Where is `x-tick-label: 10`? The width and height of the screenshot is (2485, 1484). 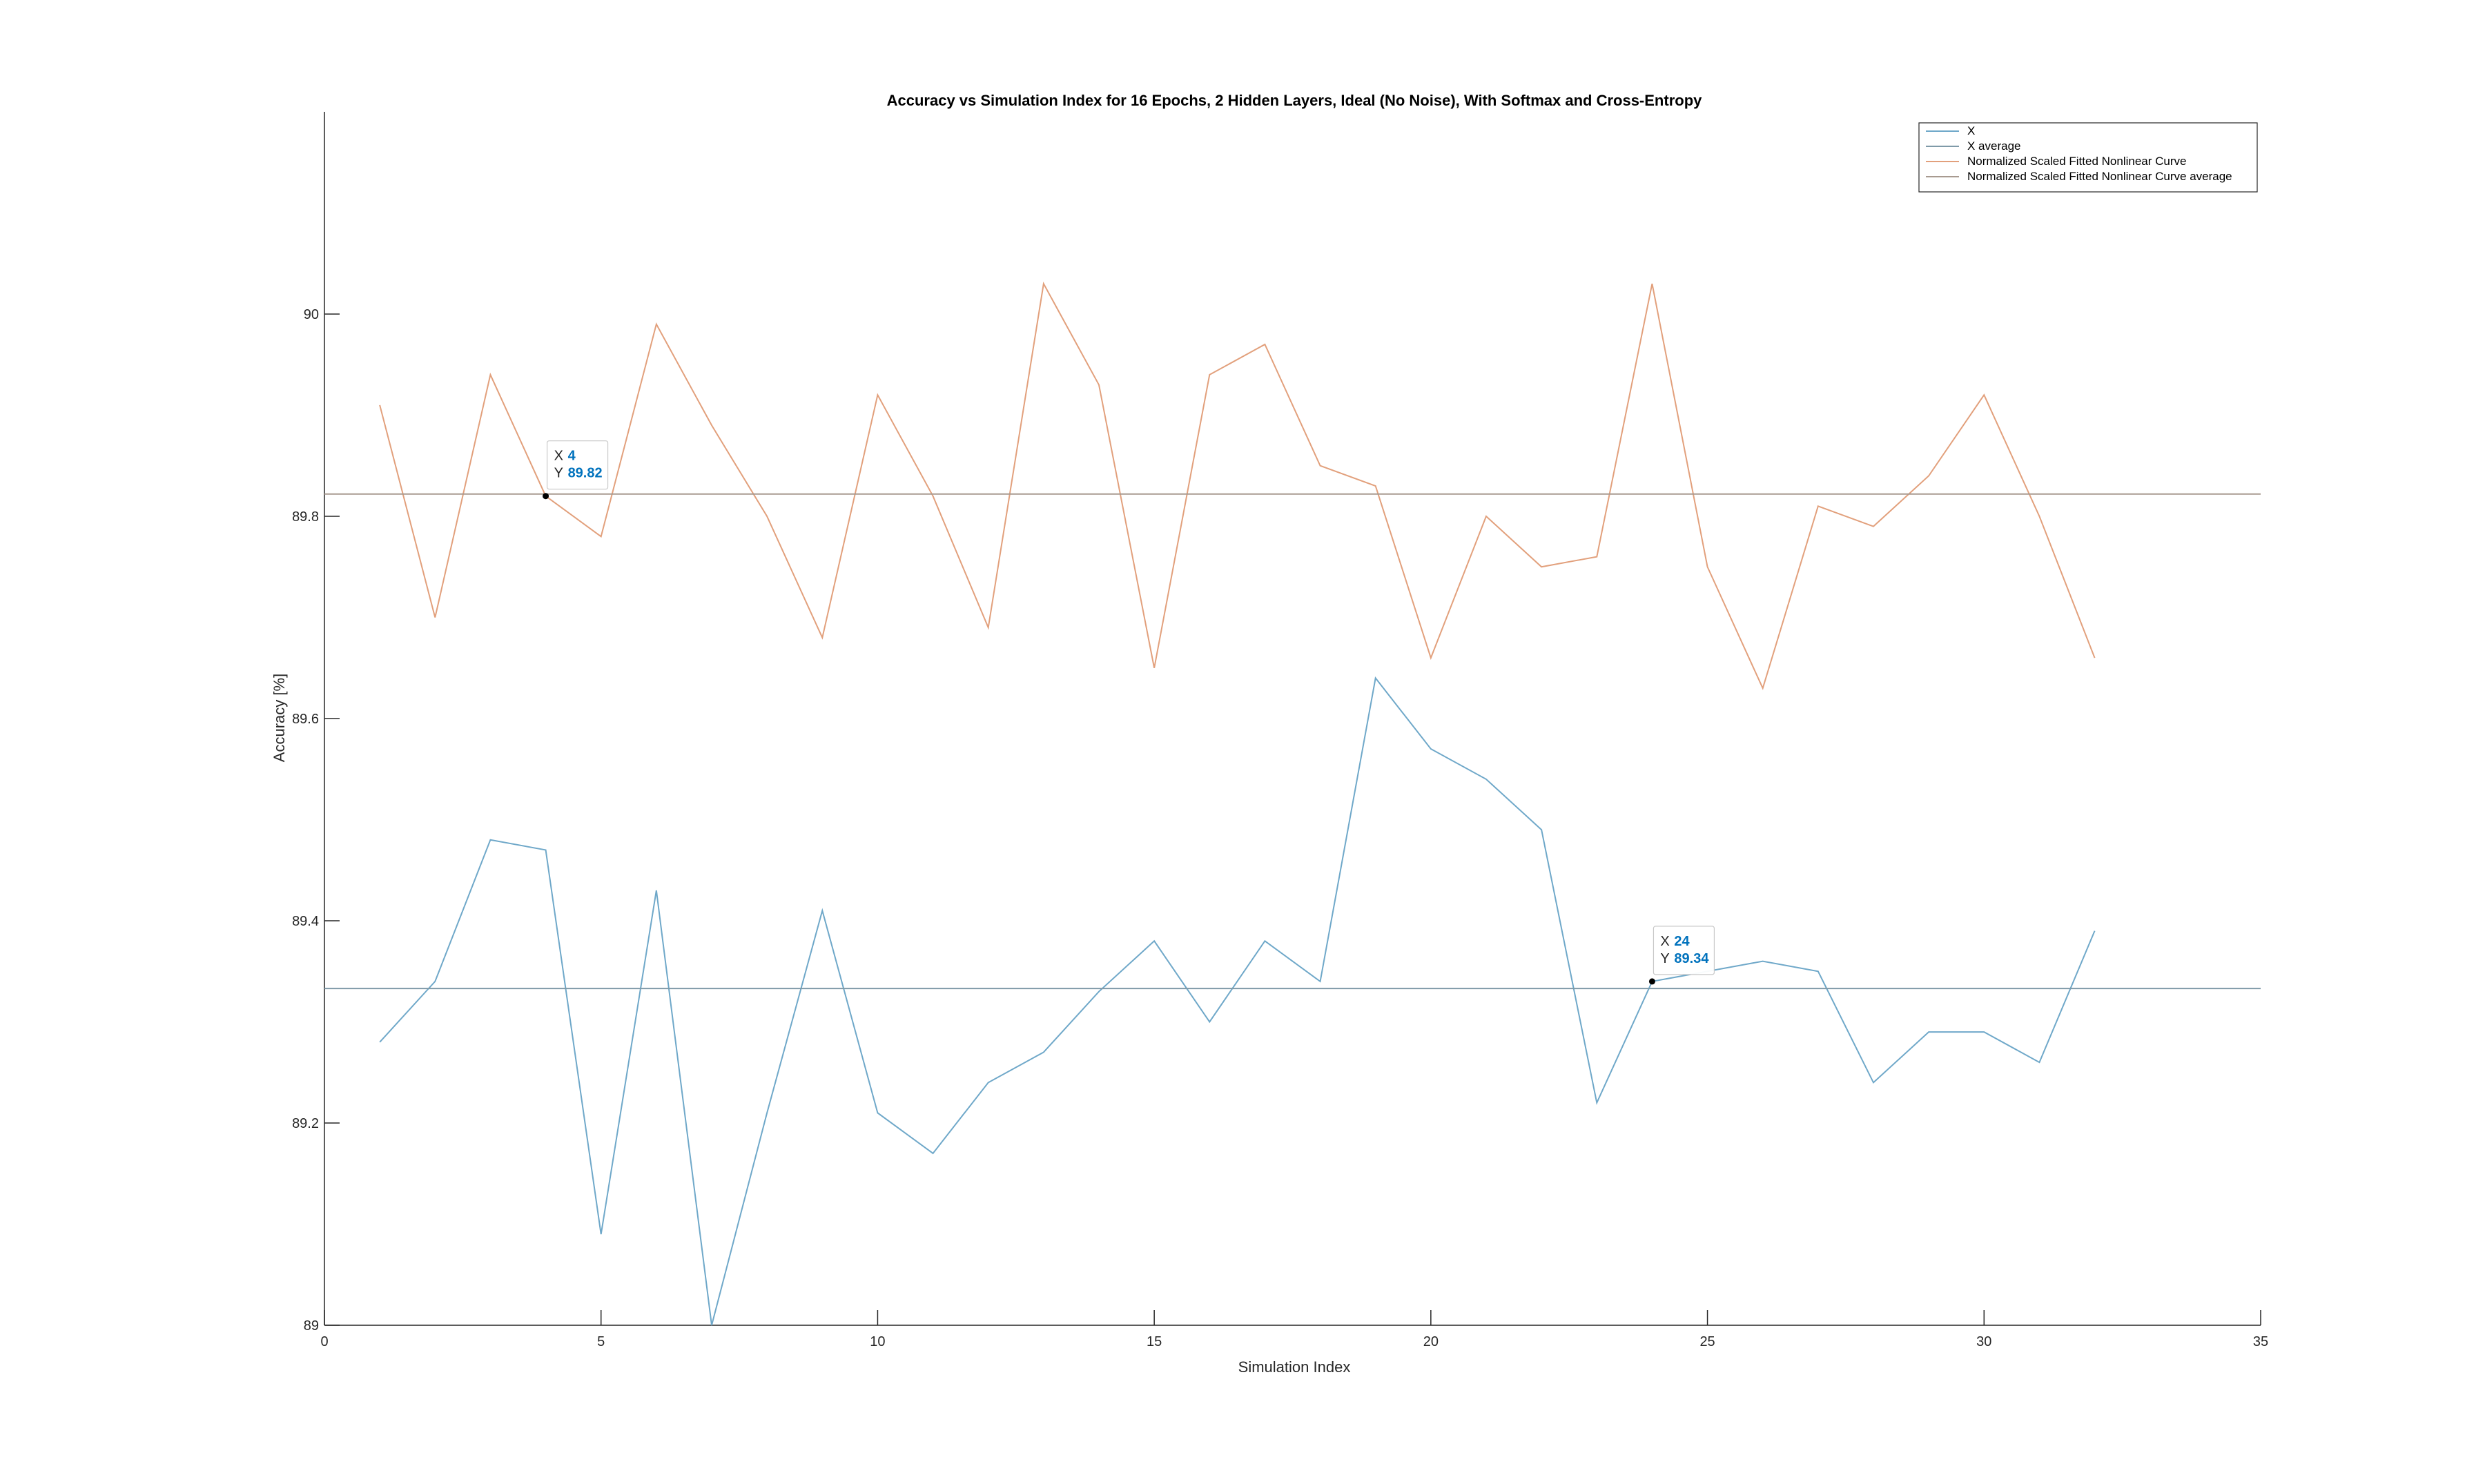
x-tick-label: 10 is located at coordinates (877, 1341).